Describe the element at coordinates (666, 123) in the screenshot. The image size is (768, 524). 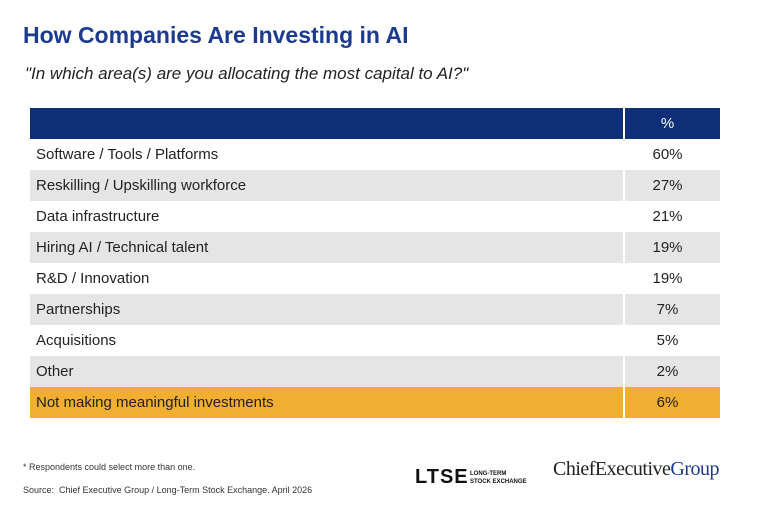
I see `header-cell: %` at that location.